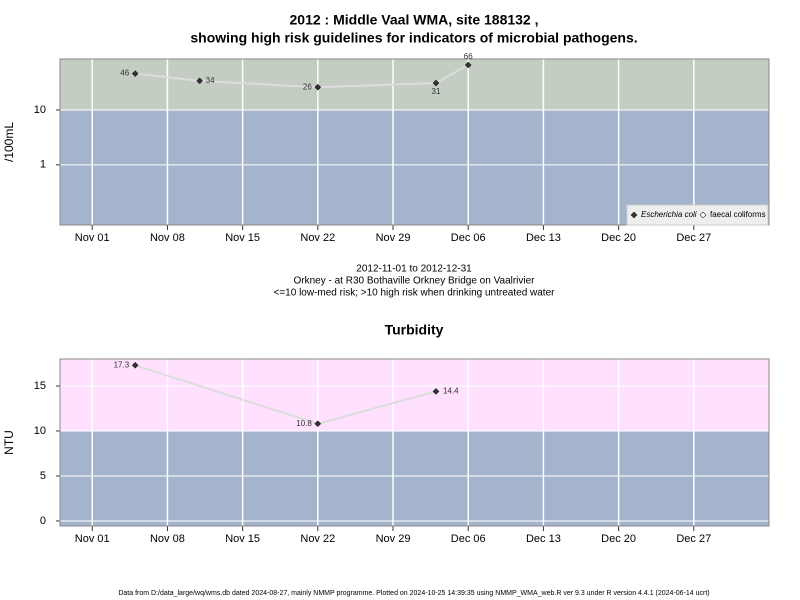 This screenshot has width=800, height=600. I want to click on legend-box, so click(697, 215).